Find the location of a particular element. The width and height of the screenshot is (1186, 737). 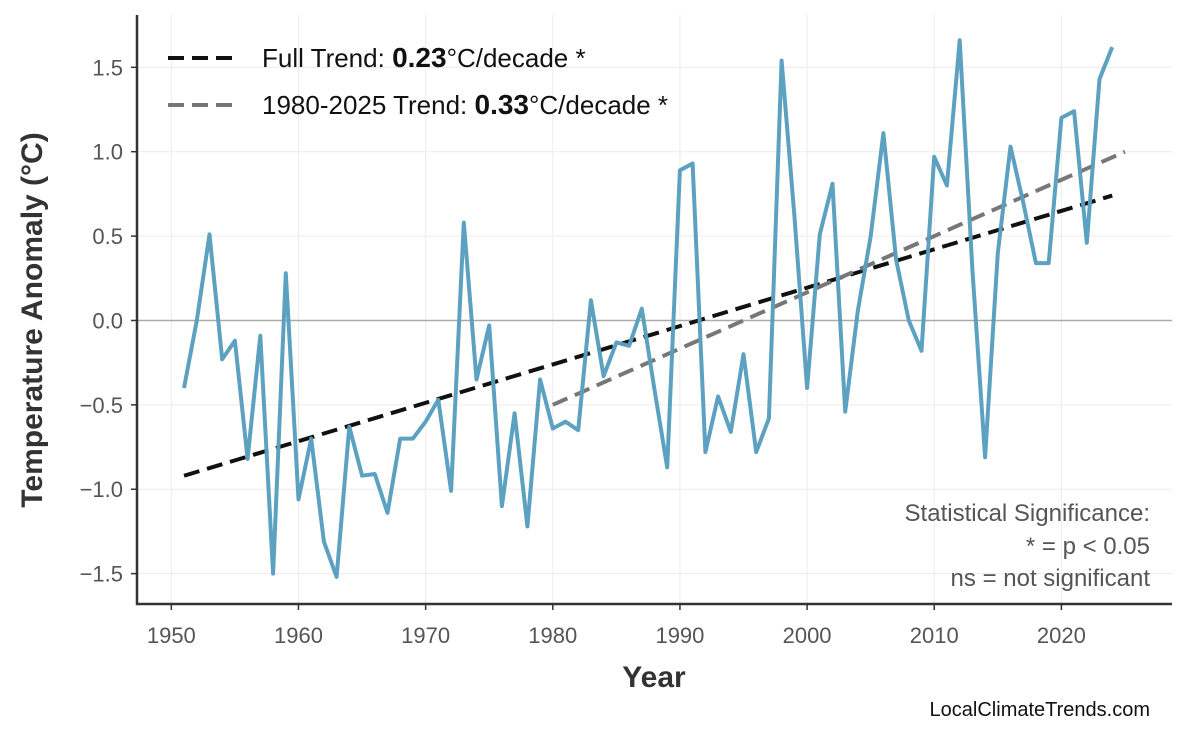

x-axis-label: Year is located at coordinates (654, 677).